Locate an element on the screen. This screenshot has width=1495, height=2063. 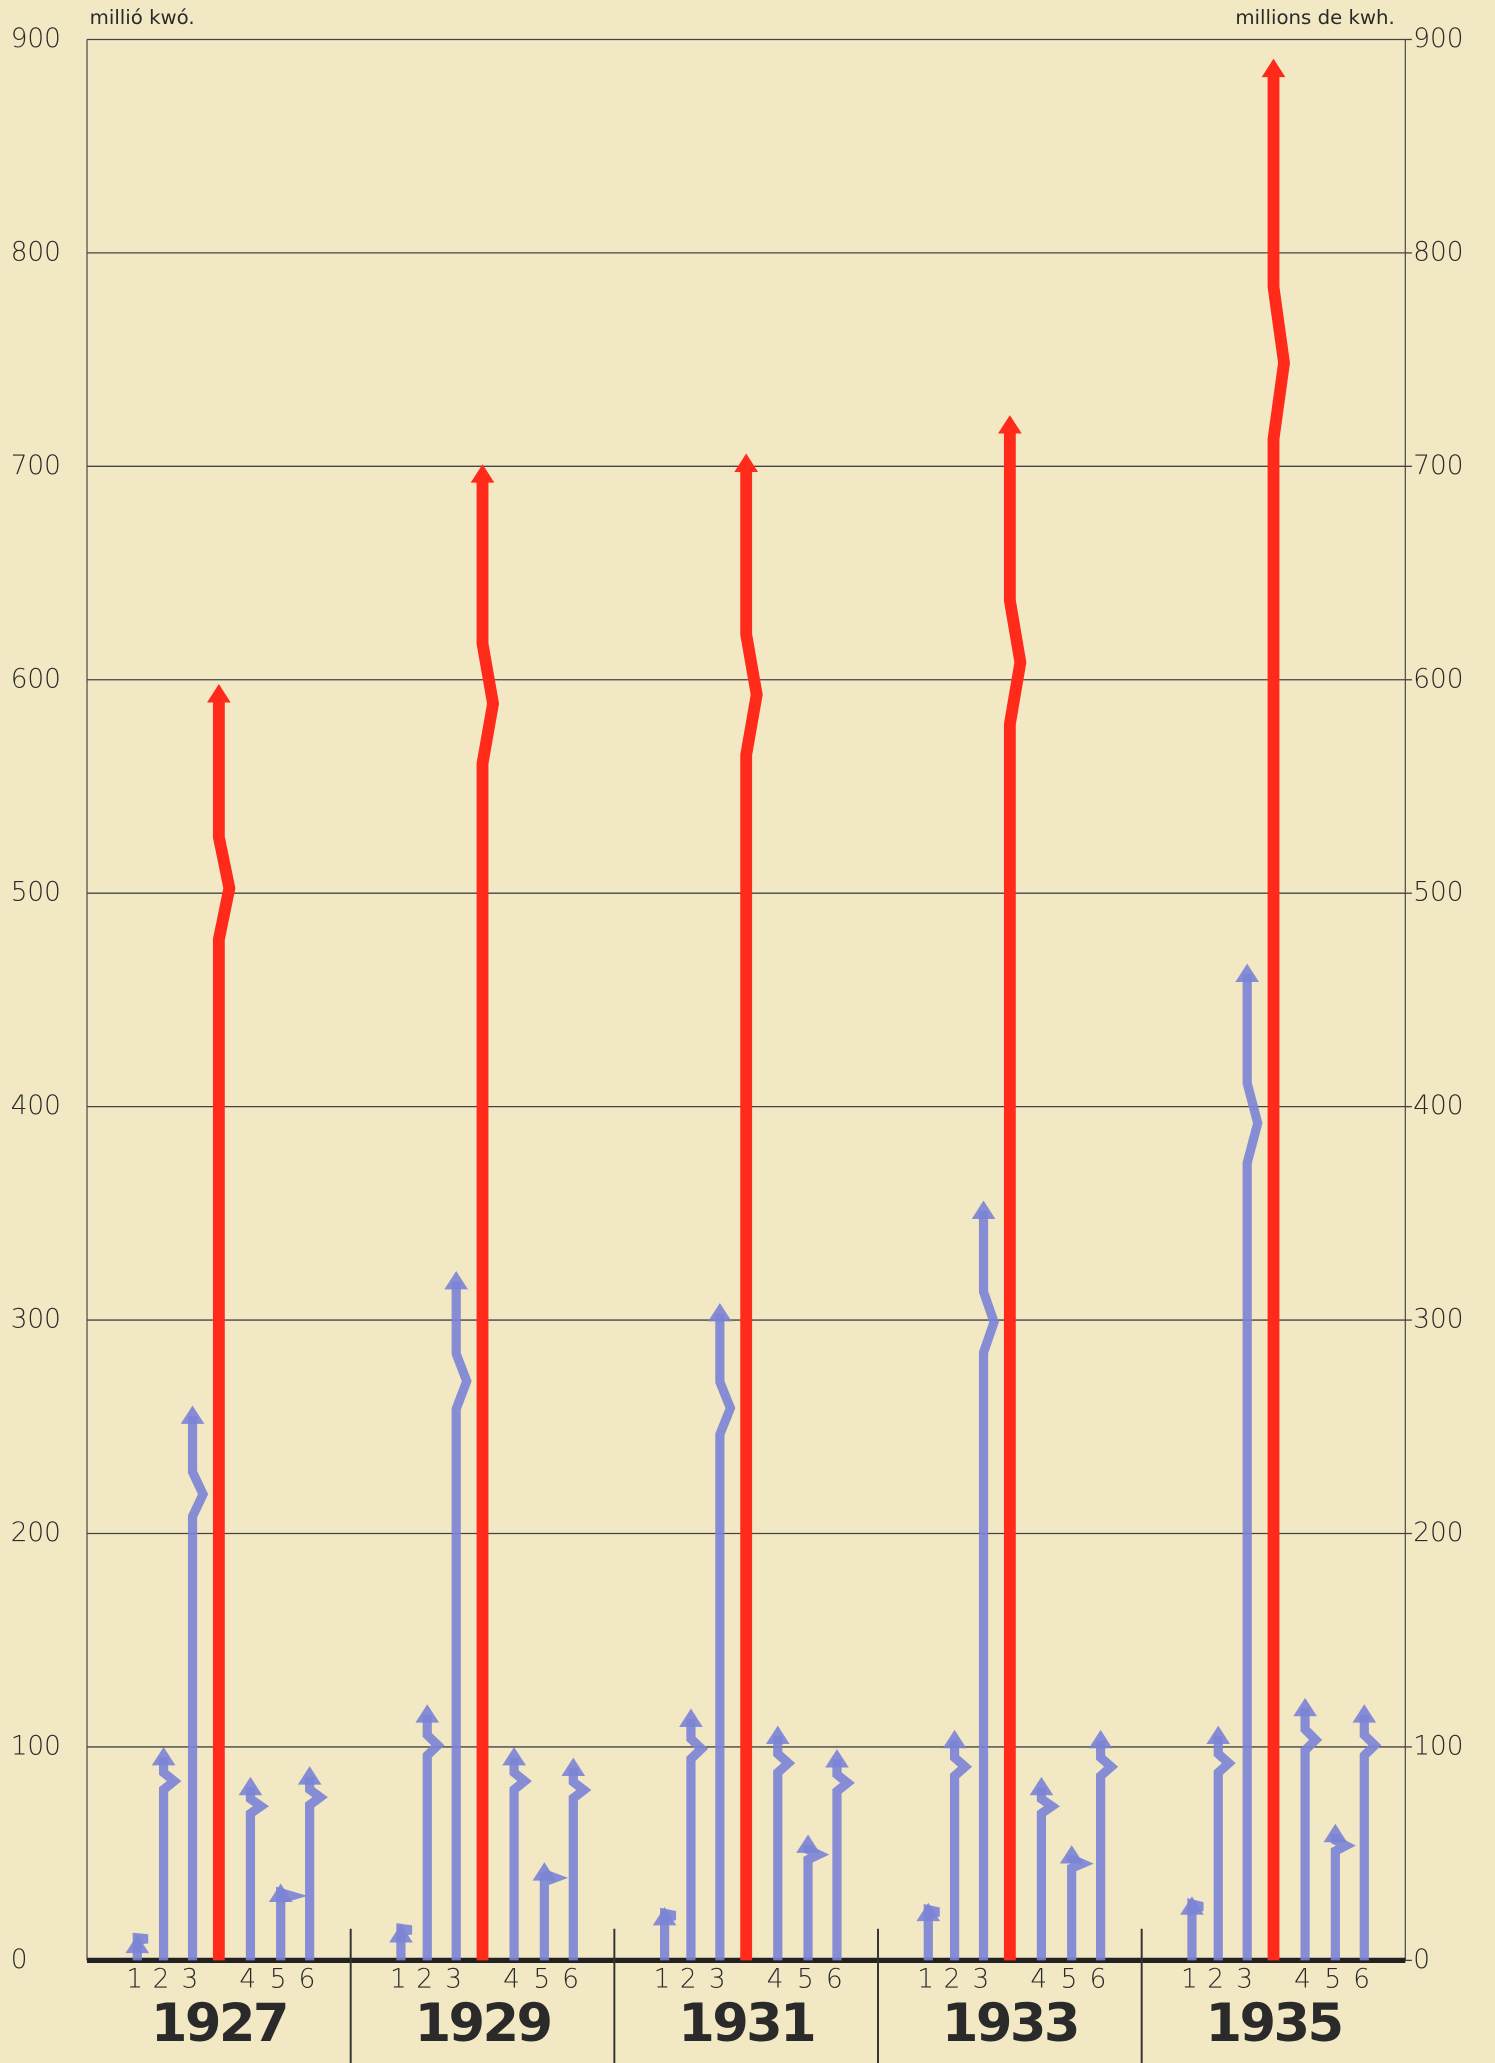
y-tick-label: 0 is located at coordinates (19, 1960).